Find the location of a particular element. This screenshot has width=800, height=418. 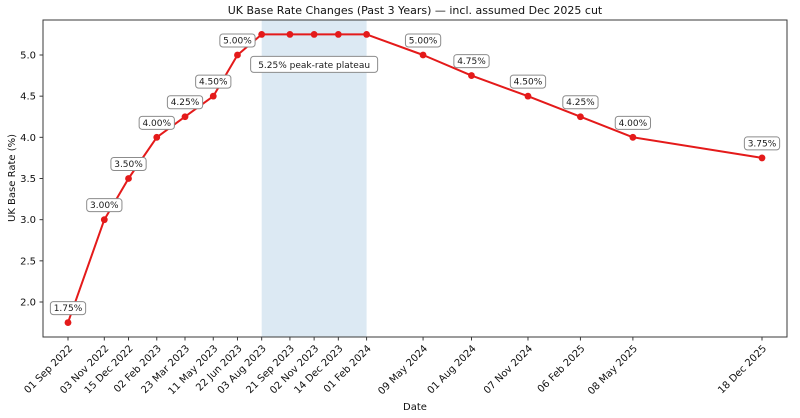

x-axis-label: Date is located at coordinates (415, 407).